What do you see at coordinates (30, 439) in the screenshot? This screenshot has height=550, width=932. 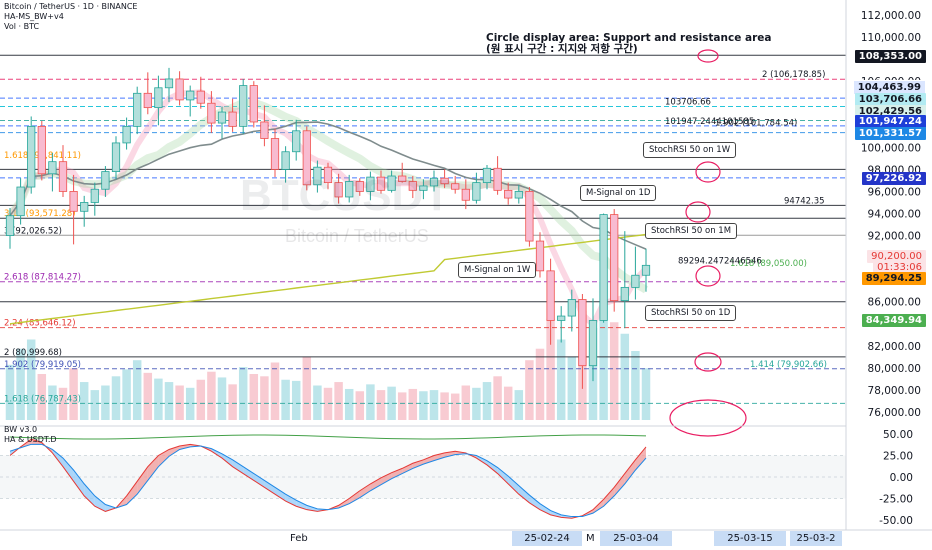 I see `indicator-label-4: HA & USDT.D` at bounding box center [30, 439].